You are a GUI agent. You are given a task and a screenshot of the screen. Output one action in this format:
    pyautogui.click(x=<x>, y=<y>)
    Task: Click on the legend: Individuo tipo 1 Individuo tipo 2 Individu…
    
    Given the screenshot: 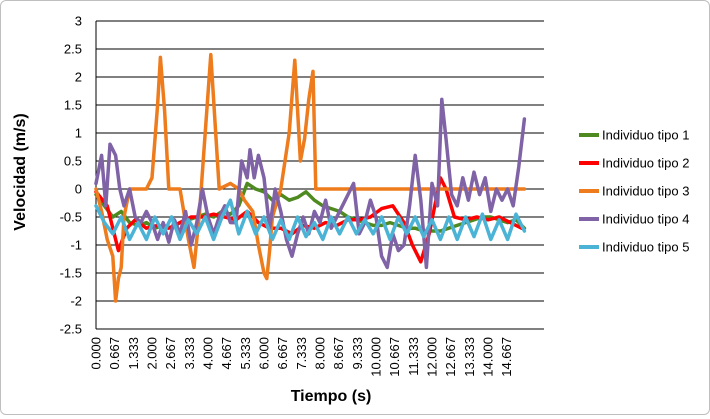 What is the action you would take?
    pyautogui.click(x=634, y=191)
    